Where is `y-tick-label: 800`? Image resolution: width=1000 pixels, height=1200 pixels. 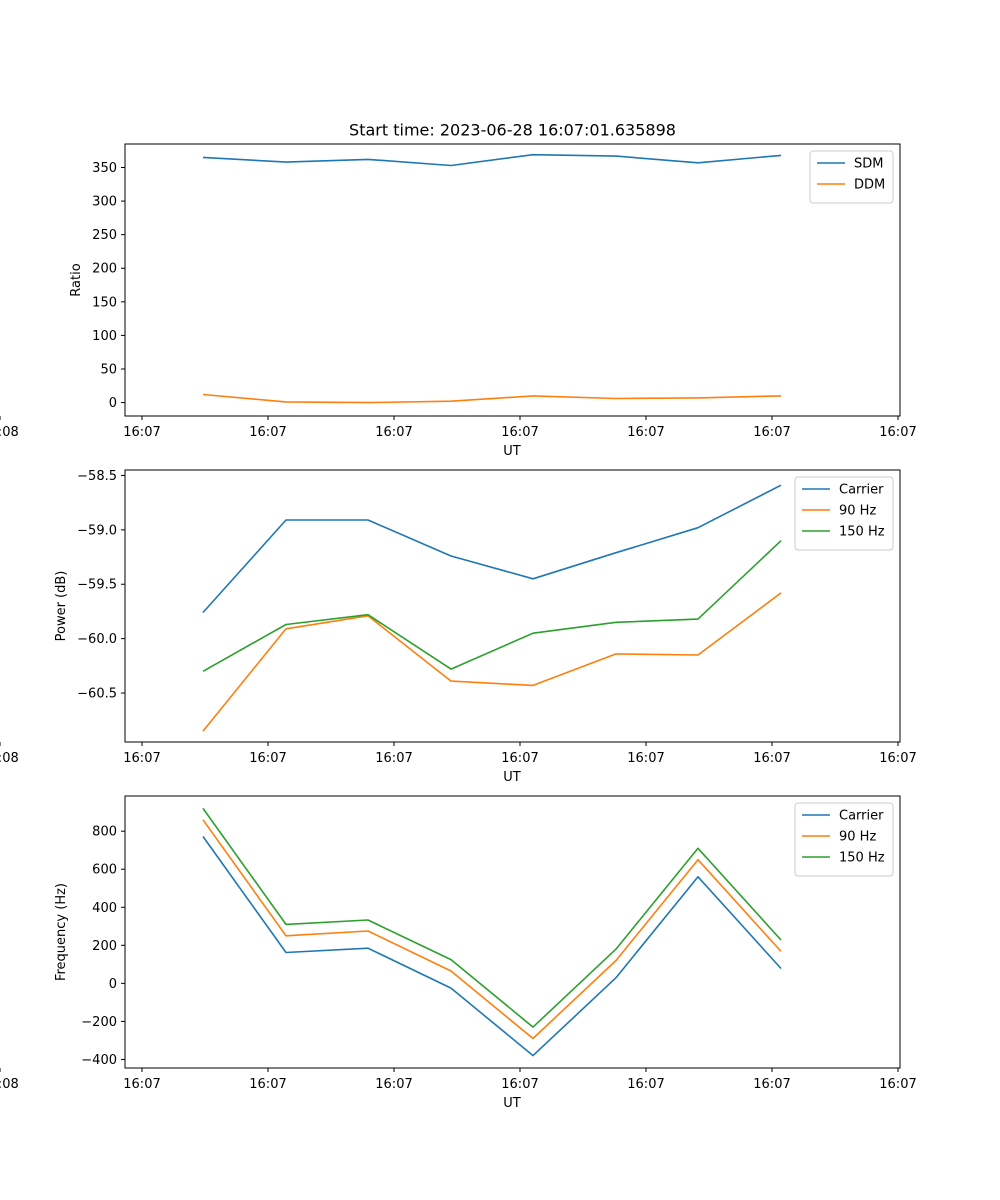 y-tick-label: 800 is located at coordinates (104, 832).